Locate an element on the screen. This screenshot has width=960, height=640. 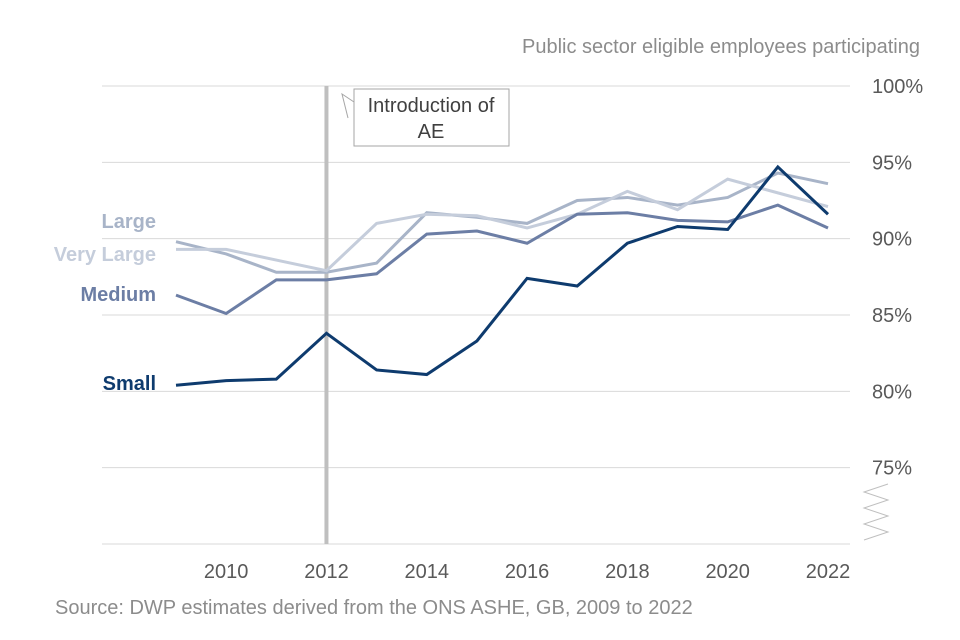
y-tick-label: 95% is located at coordinates (892, 163).